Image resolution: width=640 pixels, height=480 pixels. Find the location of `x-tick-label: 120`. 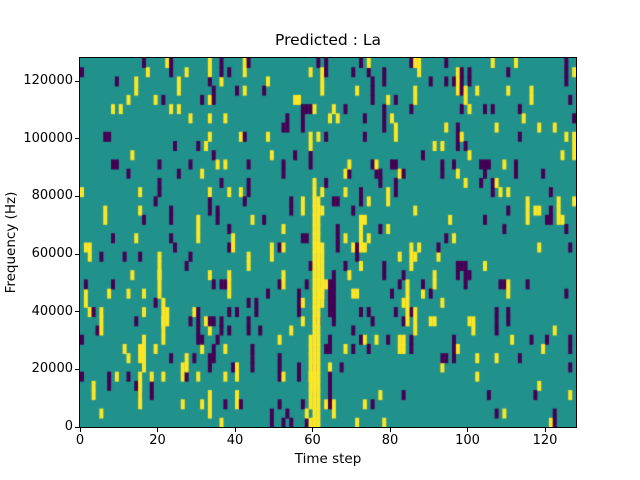

x-tick-label: 120 is located at coordinates (545, 440).